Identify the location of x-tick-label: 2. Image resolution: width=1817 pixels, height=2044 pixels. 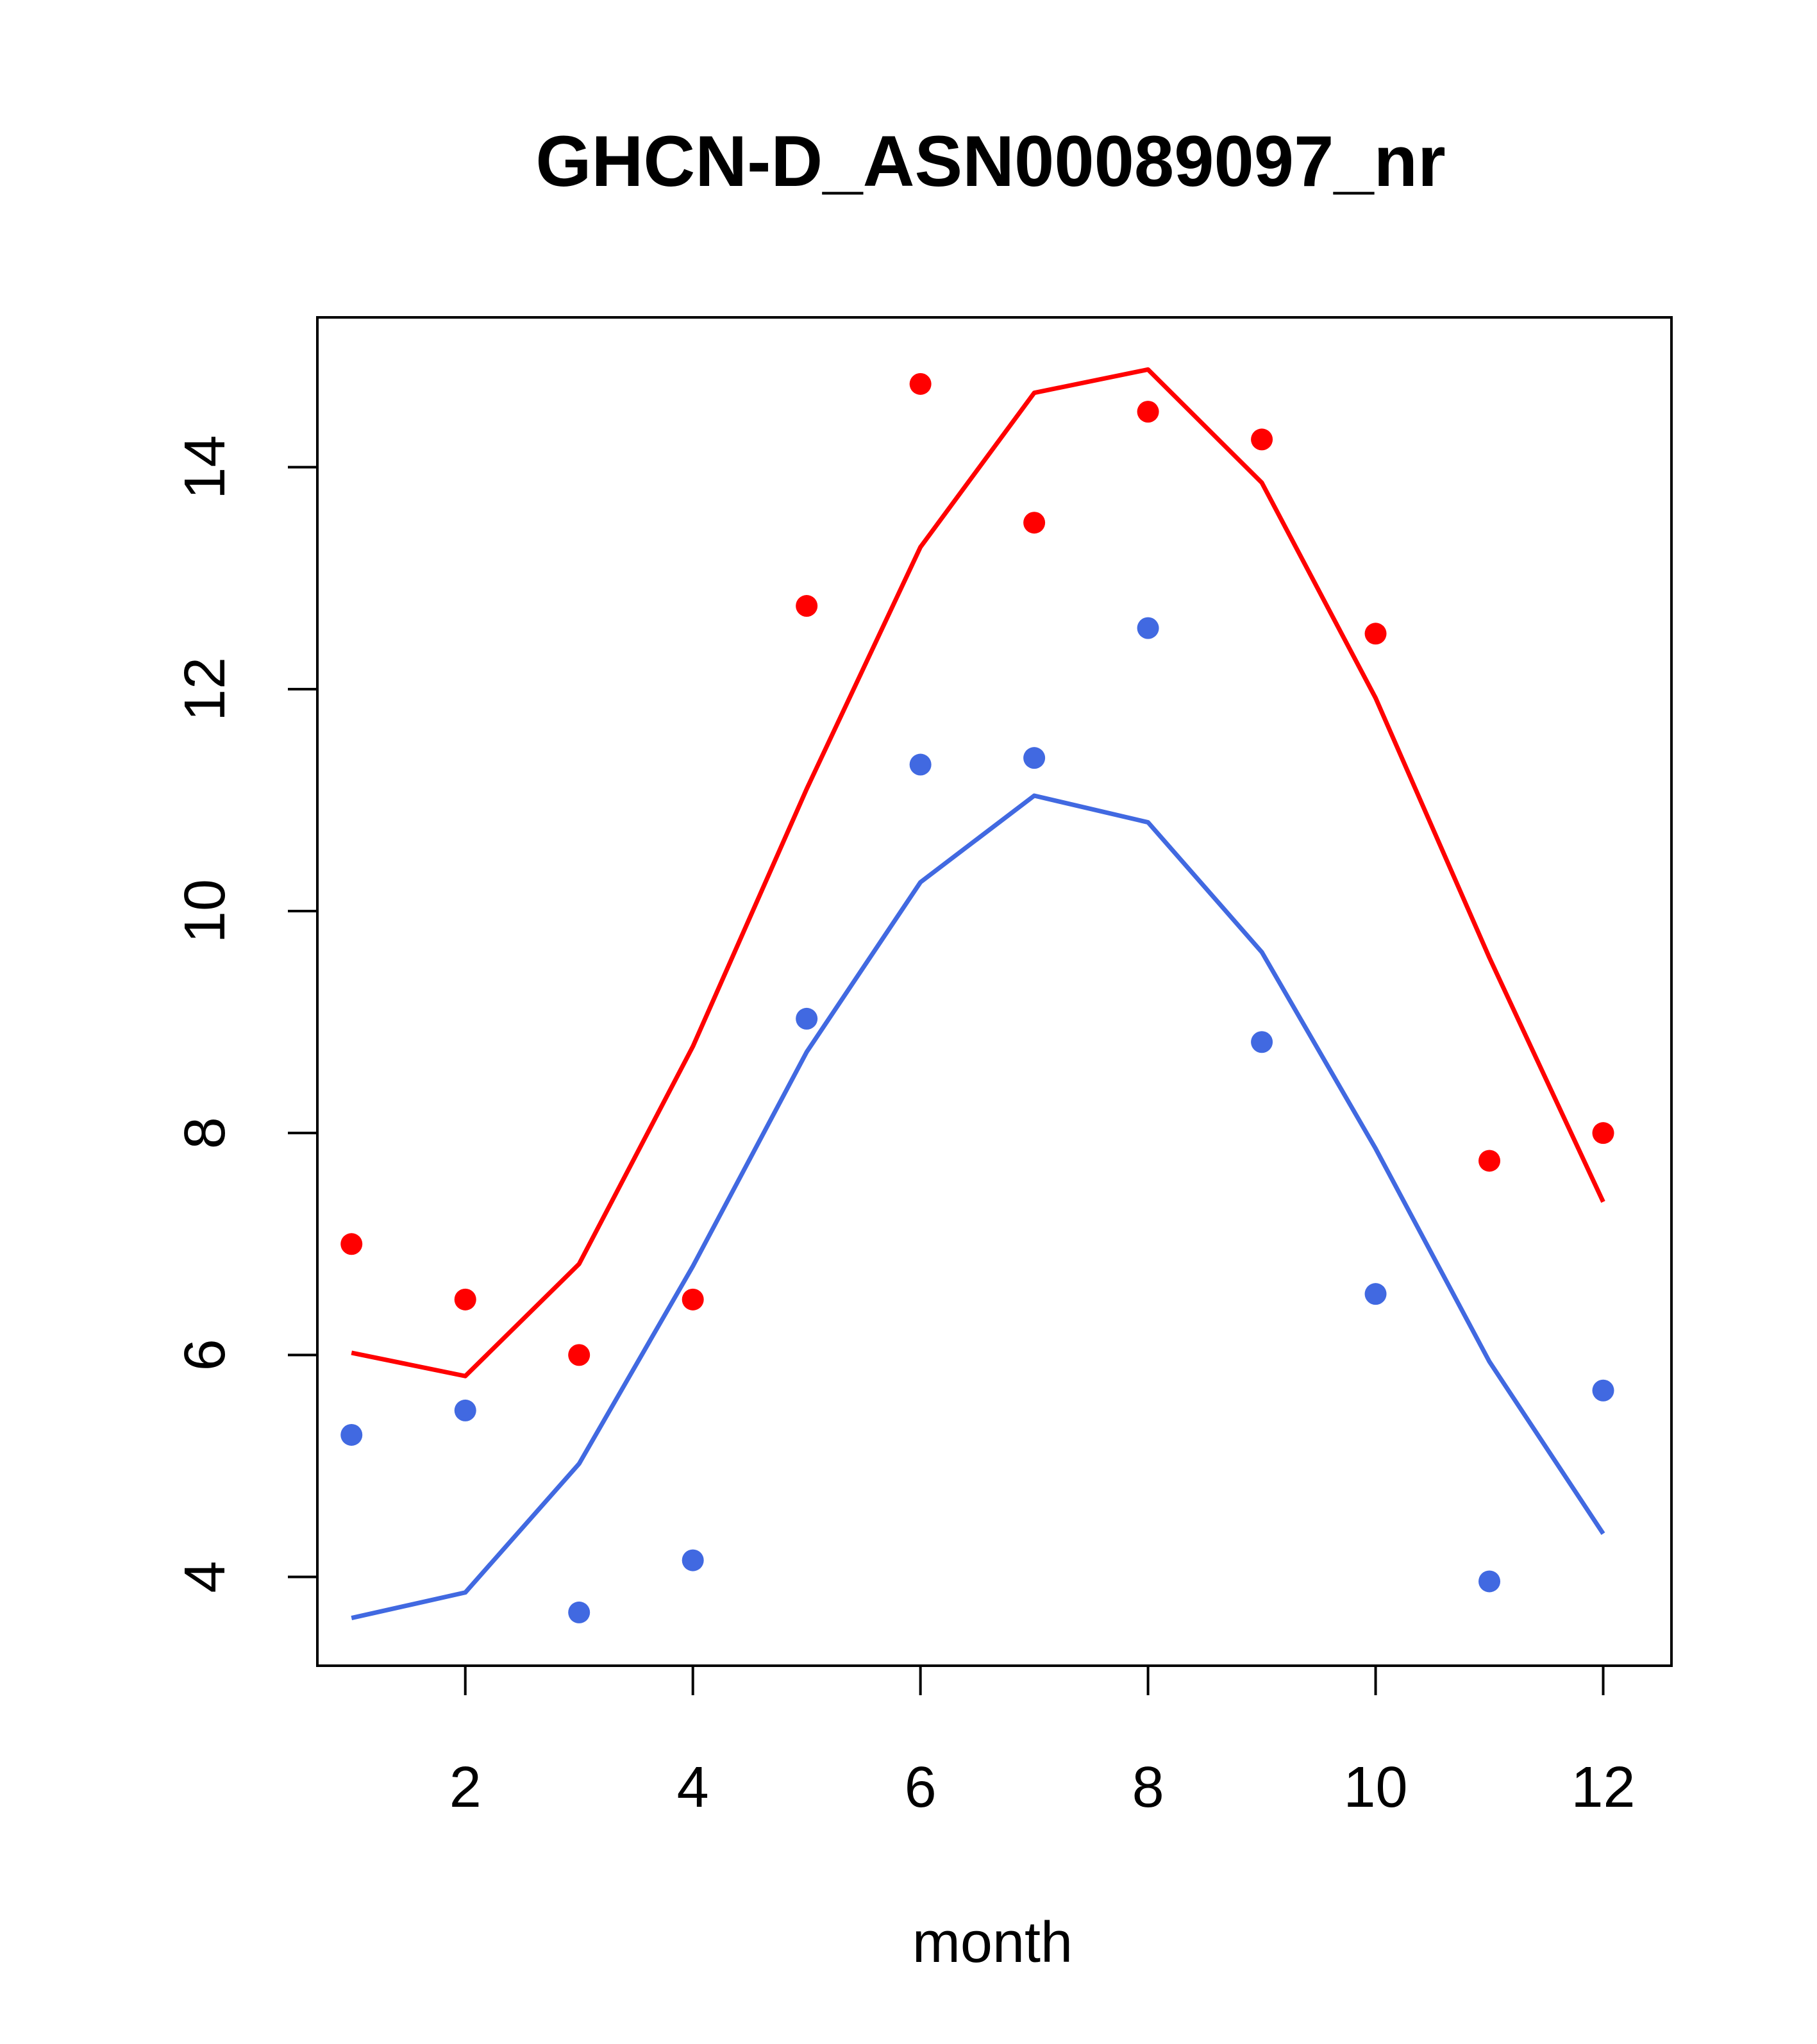
(465, 1787).